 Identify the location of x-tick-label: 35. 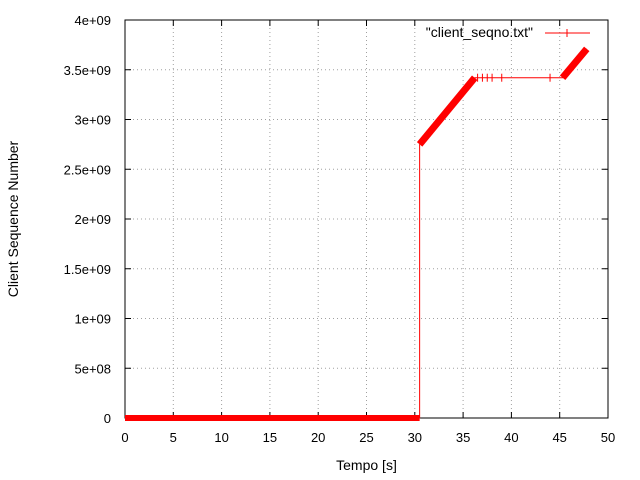
(463, 437).